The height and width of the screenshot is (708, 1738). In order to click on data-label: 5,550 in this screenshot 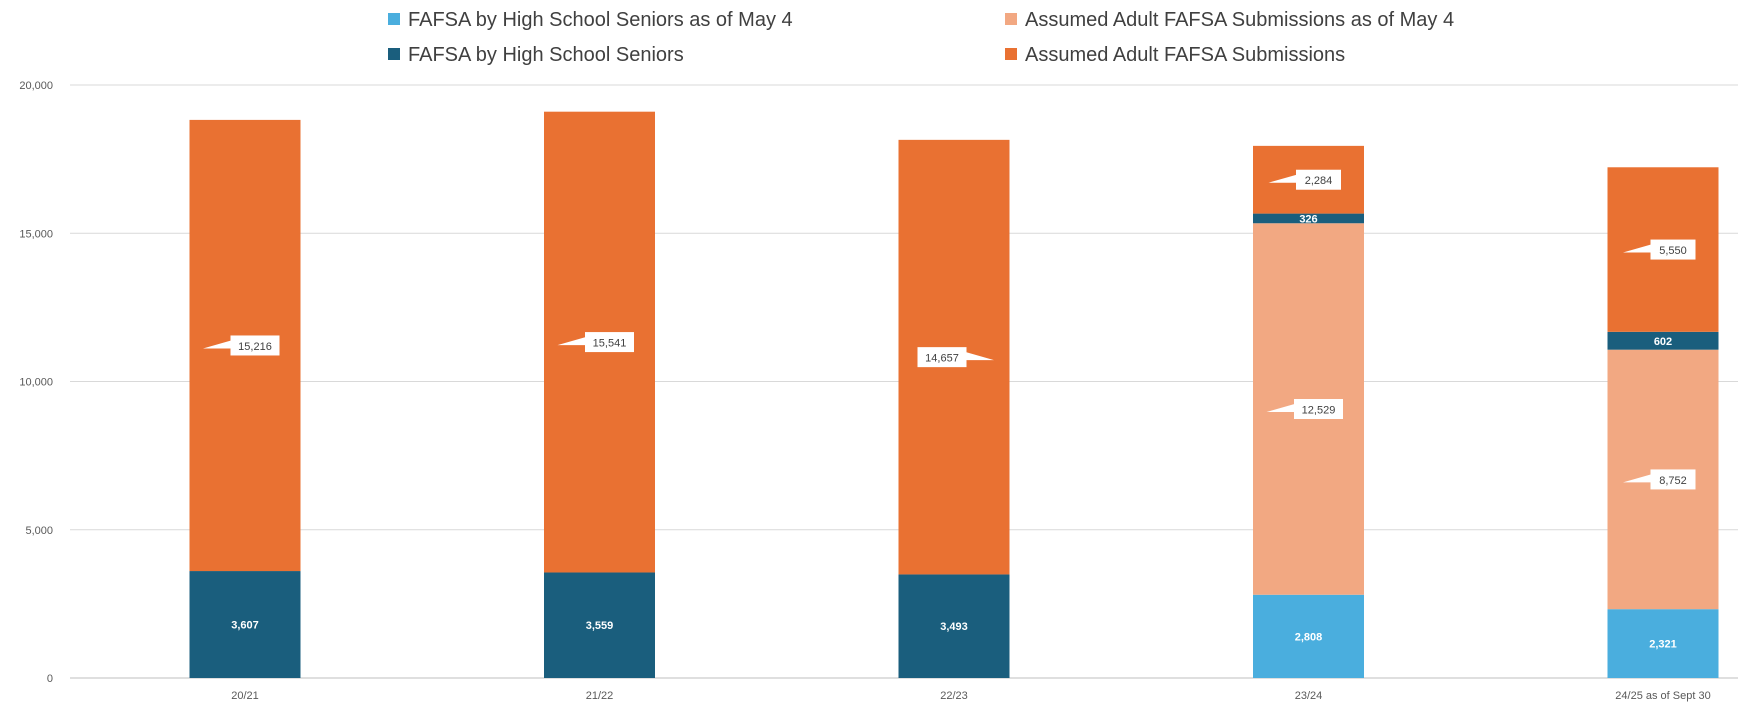, I will do `click(1673, 251)`.